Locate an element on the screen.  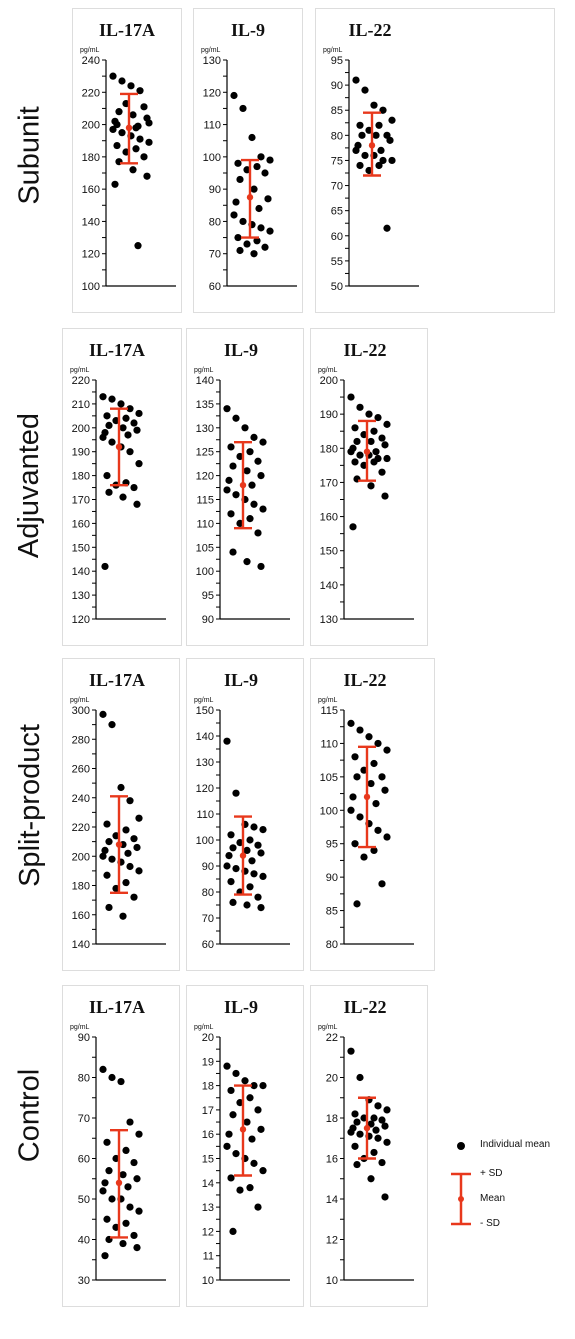
y-tick-label: 55 is located at coordinates (337, 262).